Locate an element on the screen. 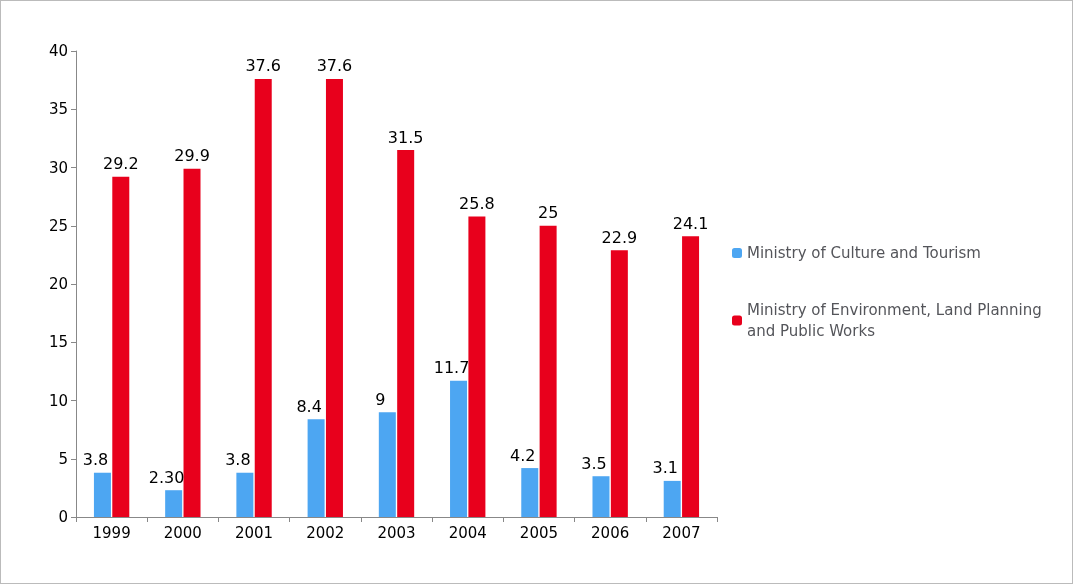 The image size is (1073, 584). y-tick-label: 15 is located at coordinates (58, 342).